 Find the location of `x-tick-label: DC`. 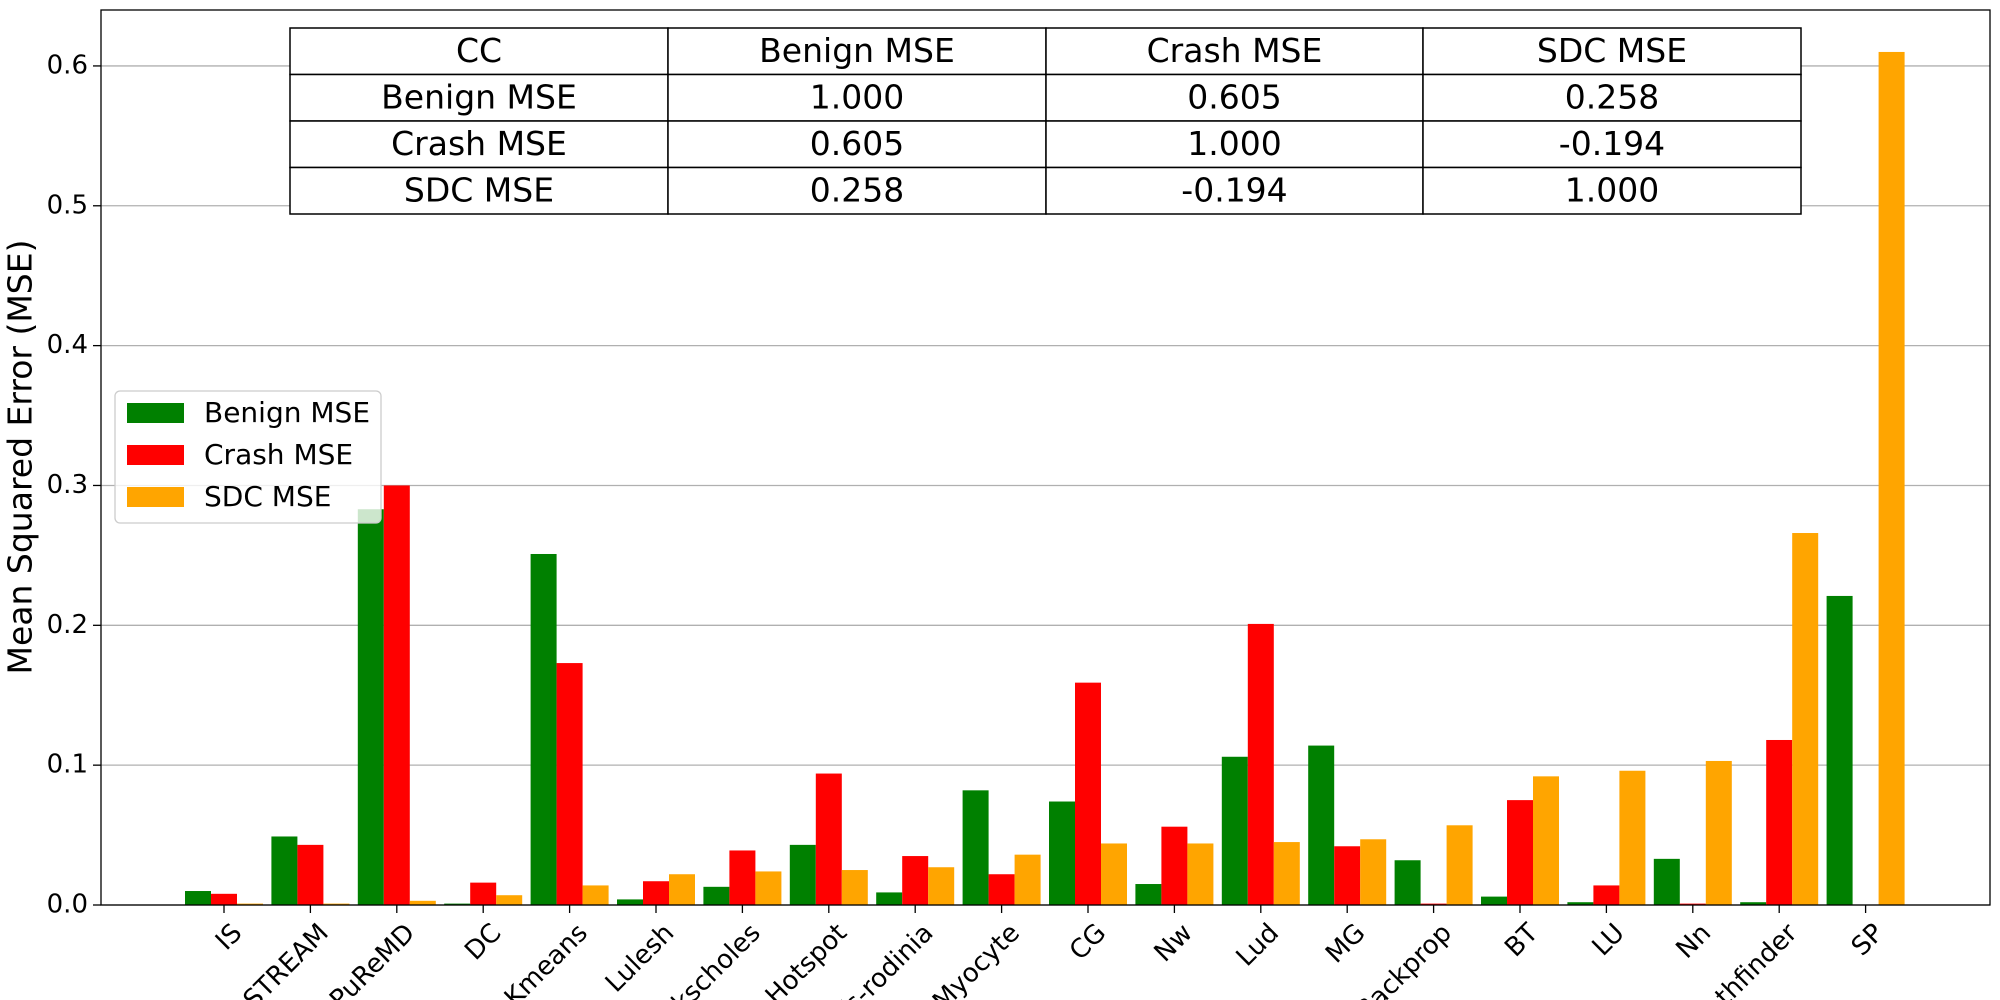

x-tick-label: DC is located at coordinates (483, 942).